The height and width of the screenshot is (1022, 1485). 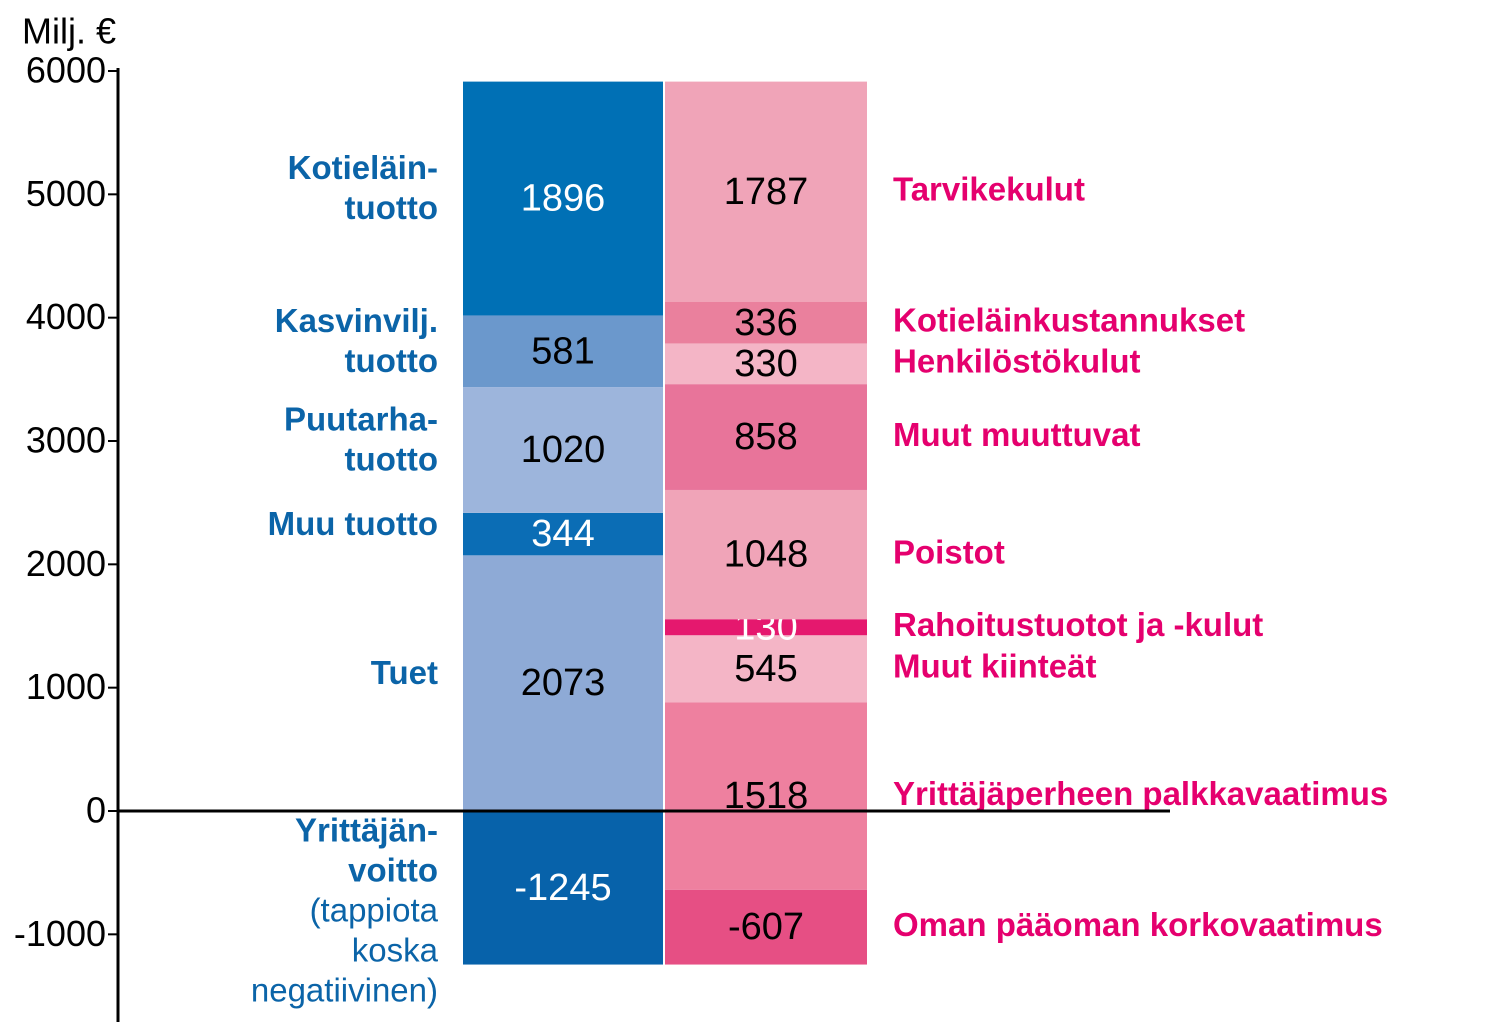 I want to click on category-note: koska, so click(x=395, y=950).